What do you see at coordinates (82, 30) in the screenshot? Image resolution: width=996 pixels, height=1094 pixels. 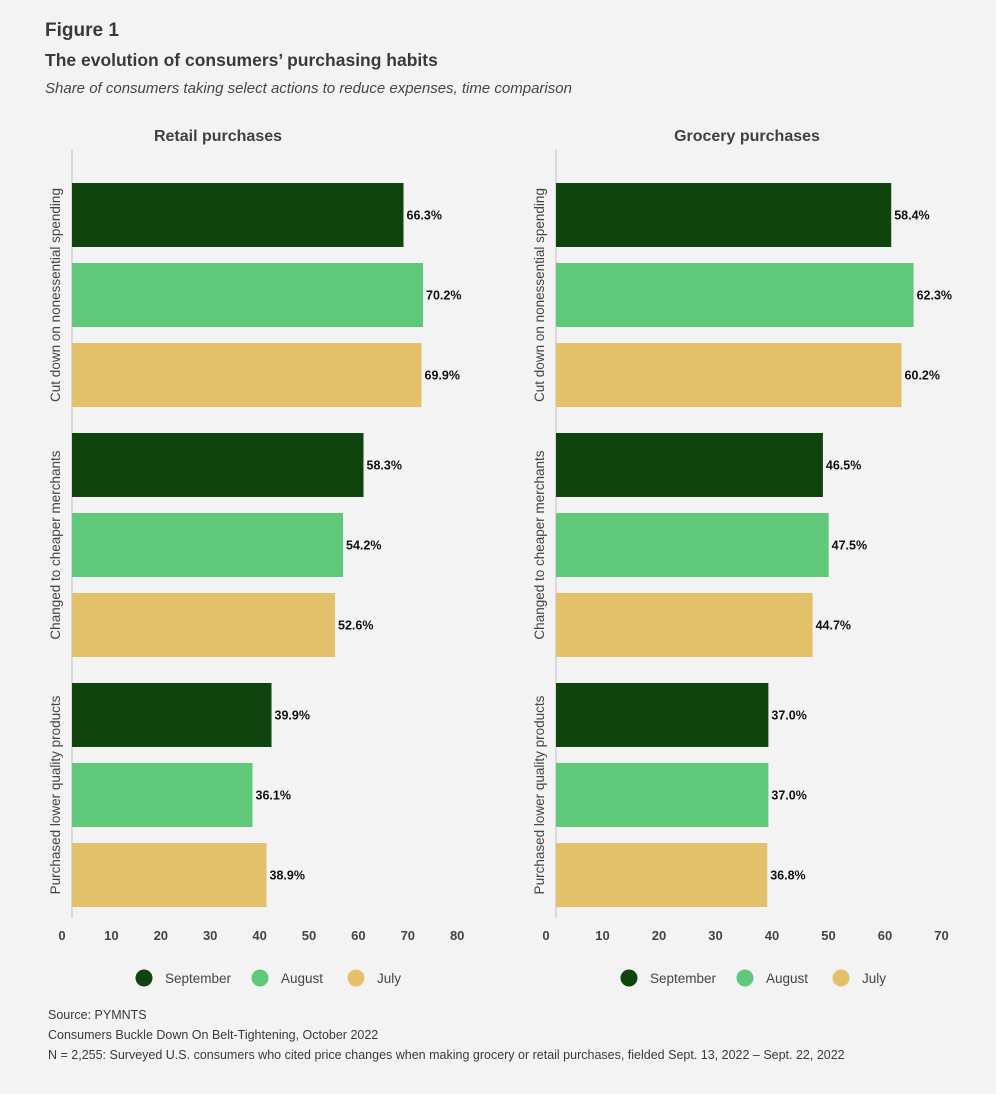 I see `figure-label: Figure 1` at bounding box center [82, 30].